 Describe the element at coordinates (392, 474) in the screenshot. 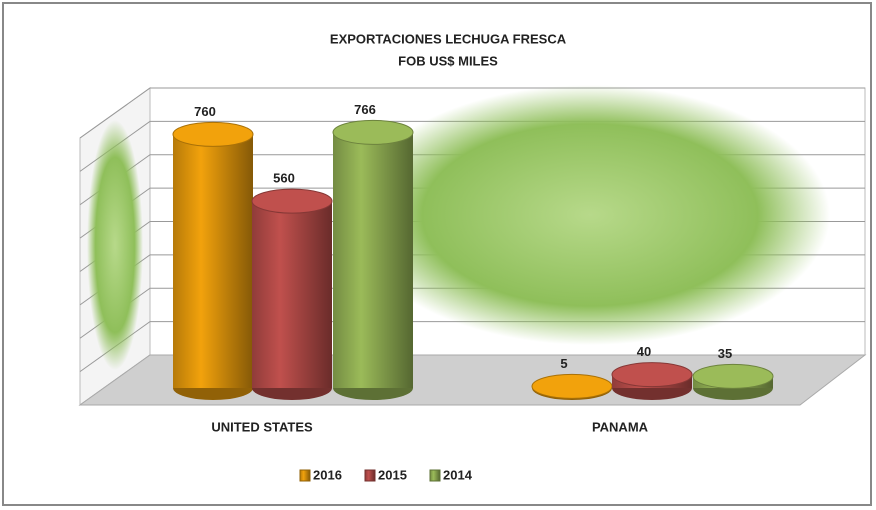

I see `legend-label: 2015` at that location.